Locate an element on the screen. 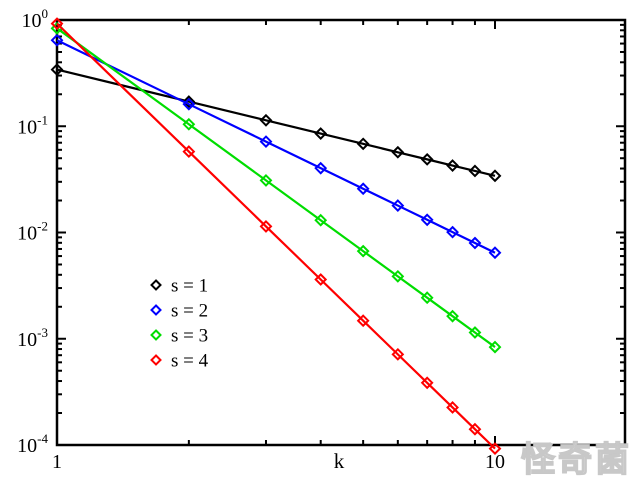 The height and width of the screenshot is (481, 641). y-tick-label: 10⁻³ is located at coordinates (32, 338).